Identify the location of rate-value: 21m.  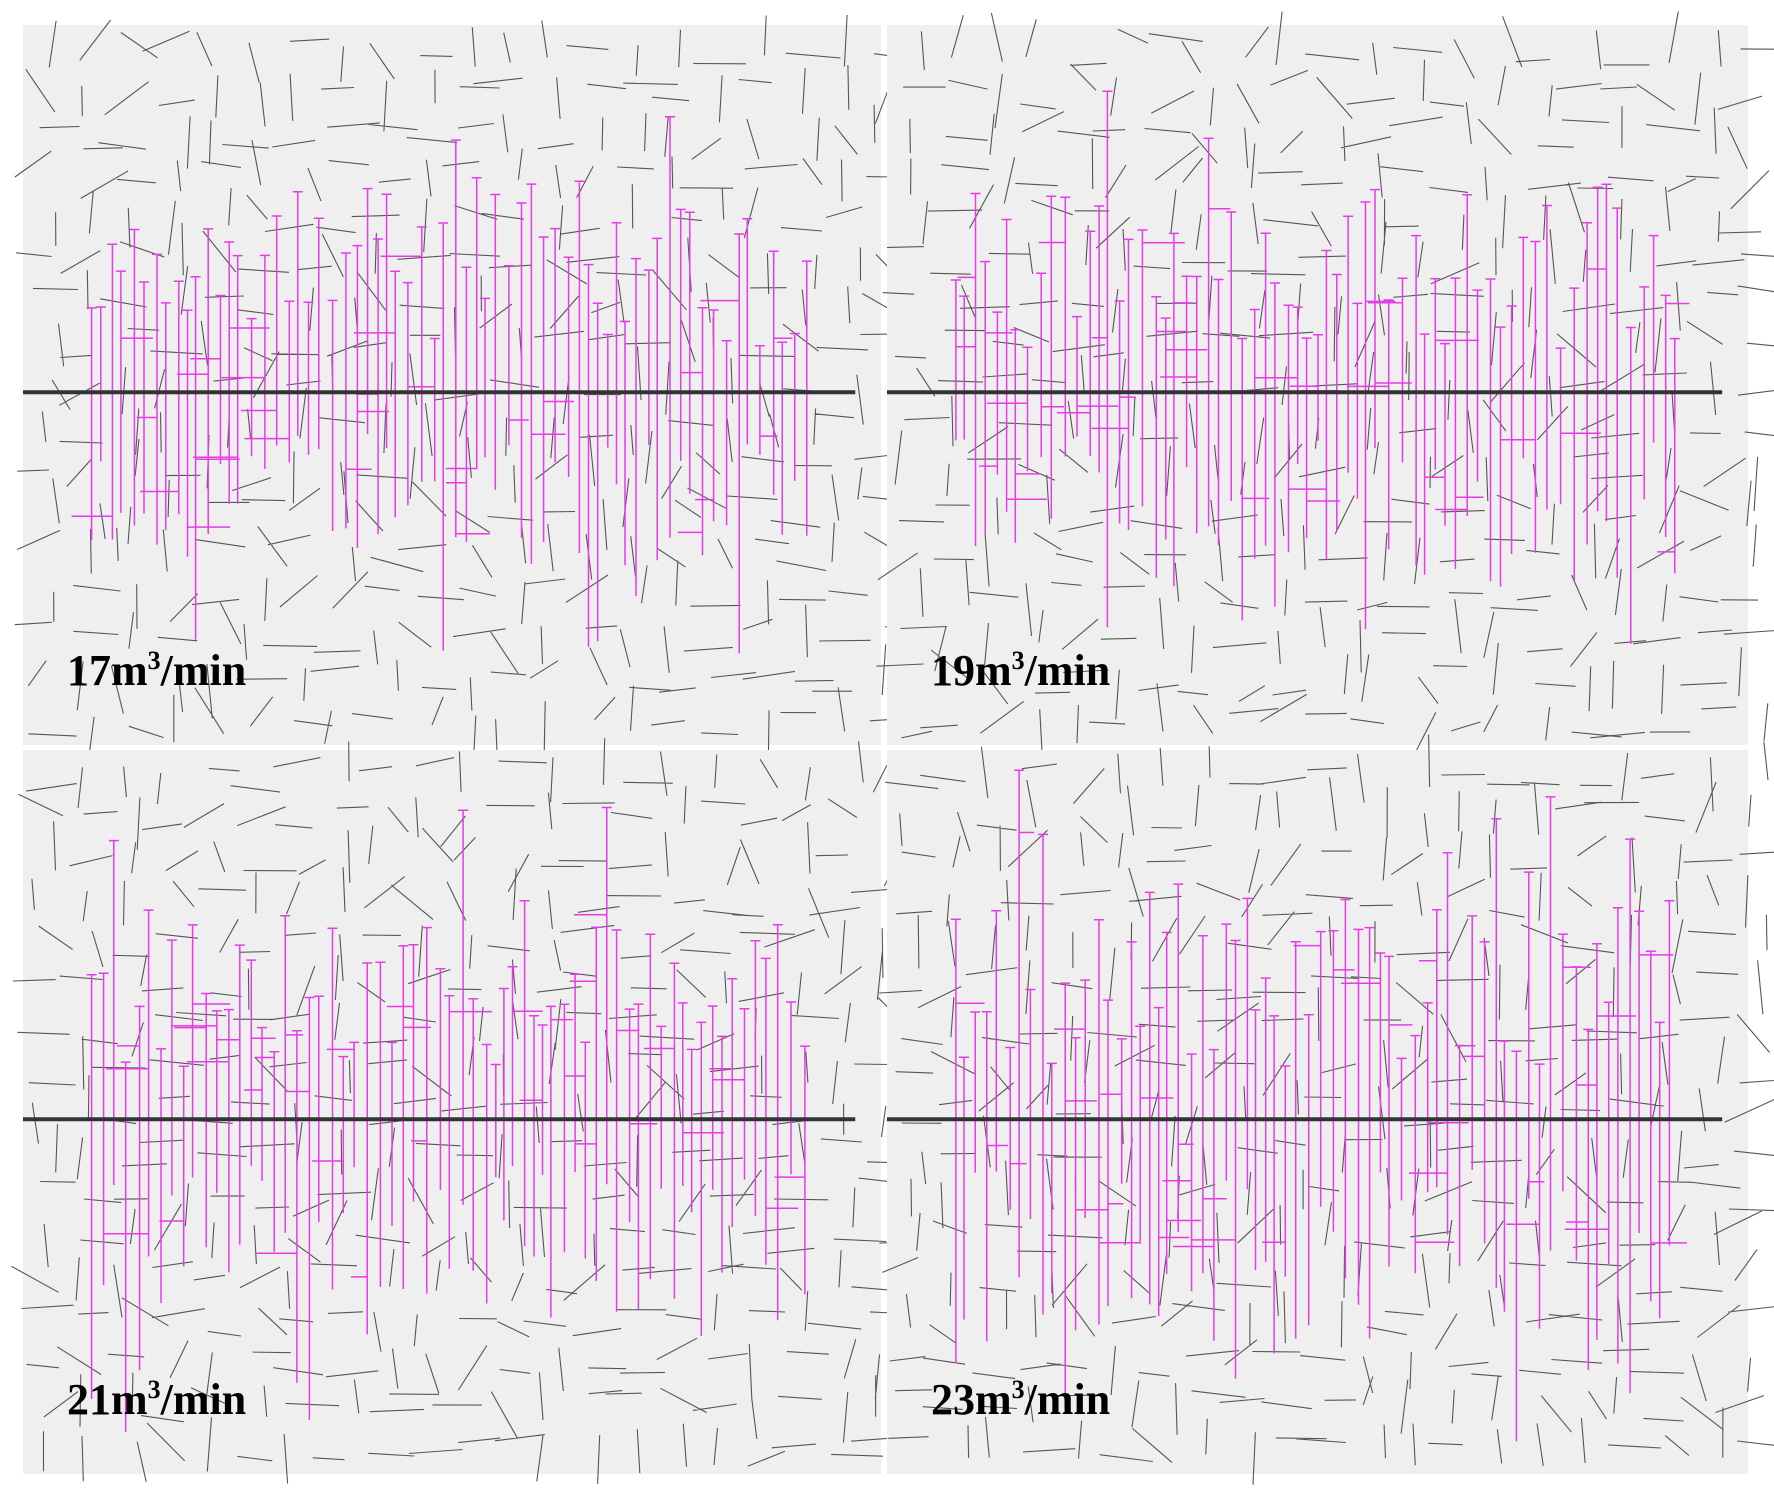
(107, 1399).